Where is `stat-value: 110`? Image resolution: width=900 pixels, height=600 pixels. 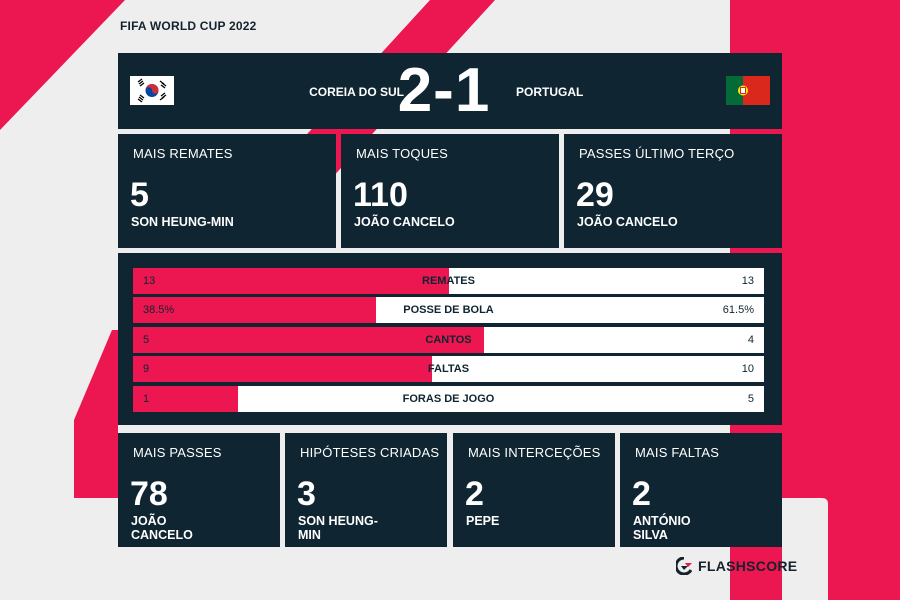 stat-value: 110 is located at coordinates (380, 195).